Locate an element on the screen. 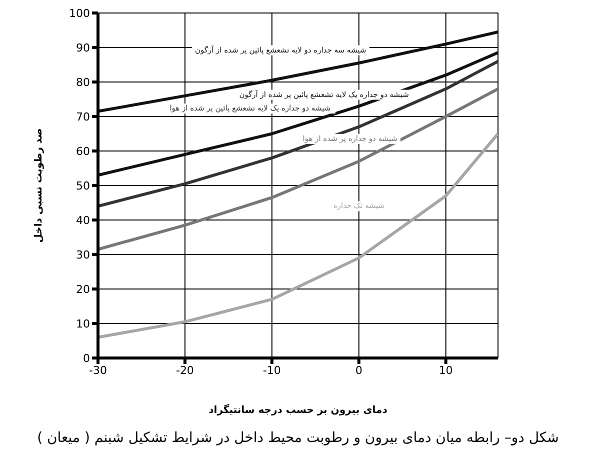 The width and height of the screenshot is (596, 470). y-tick-label: 60 is located at coordinates (83, 151).